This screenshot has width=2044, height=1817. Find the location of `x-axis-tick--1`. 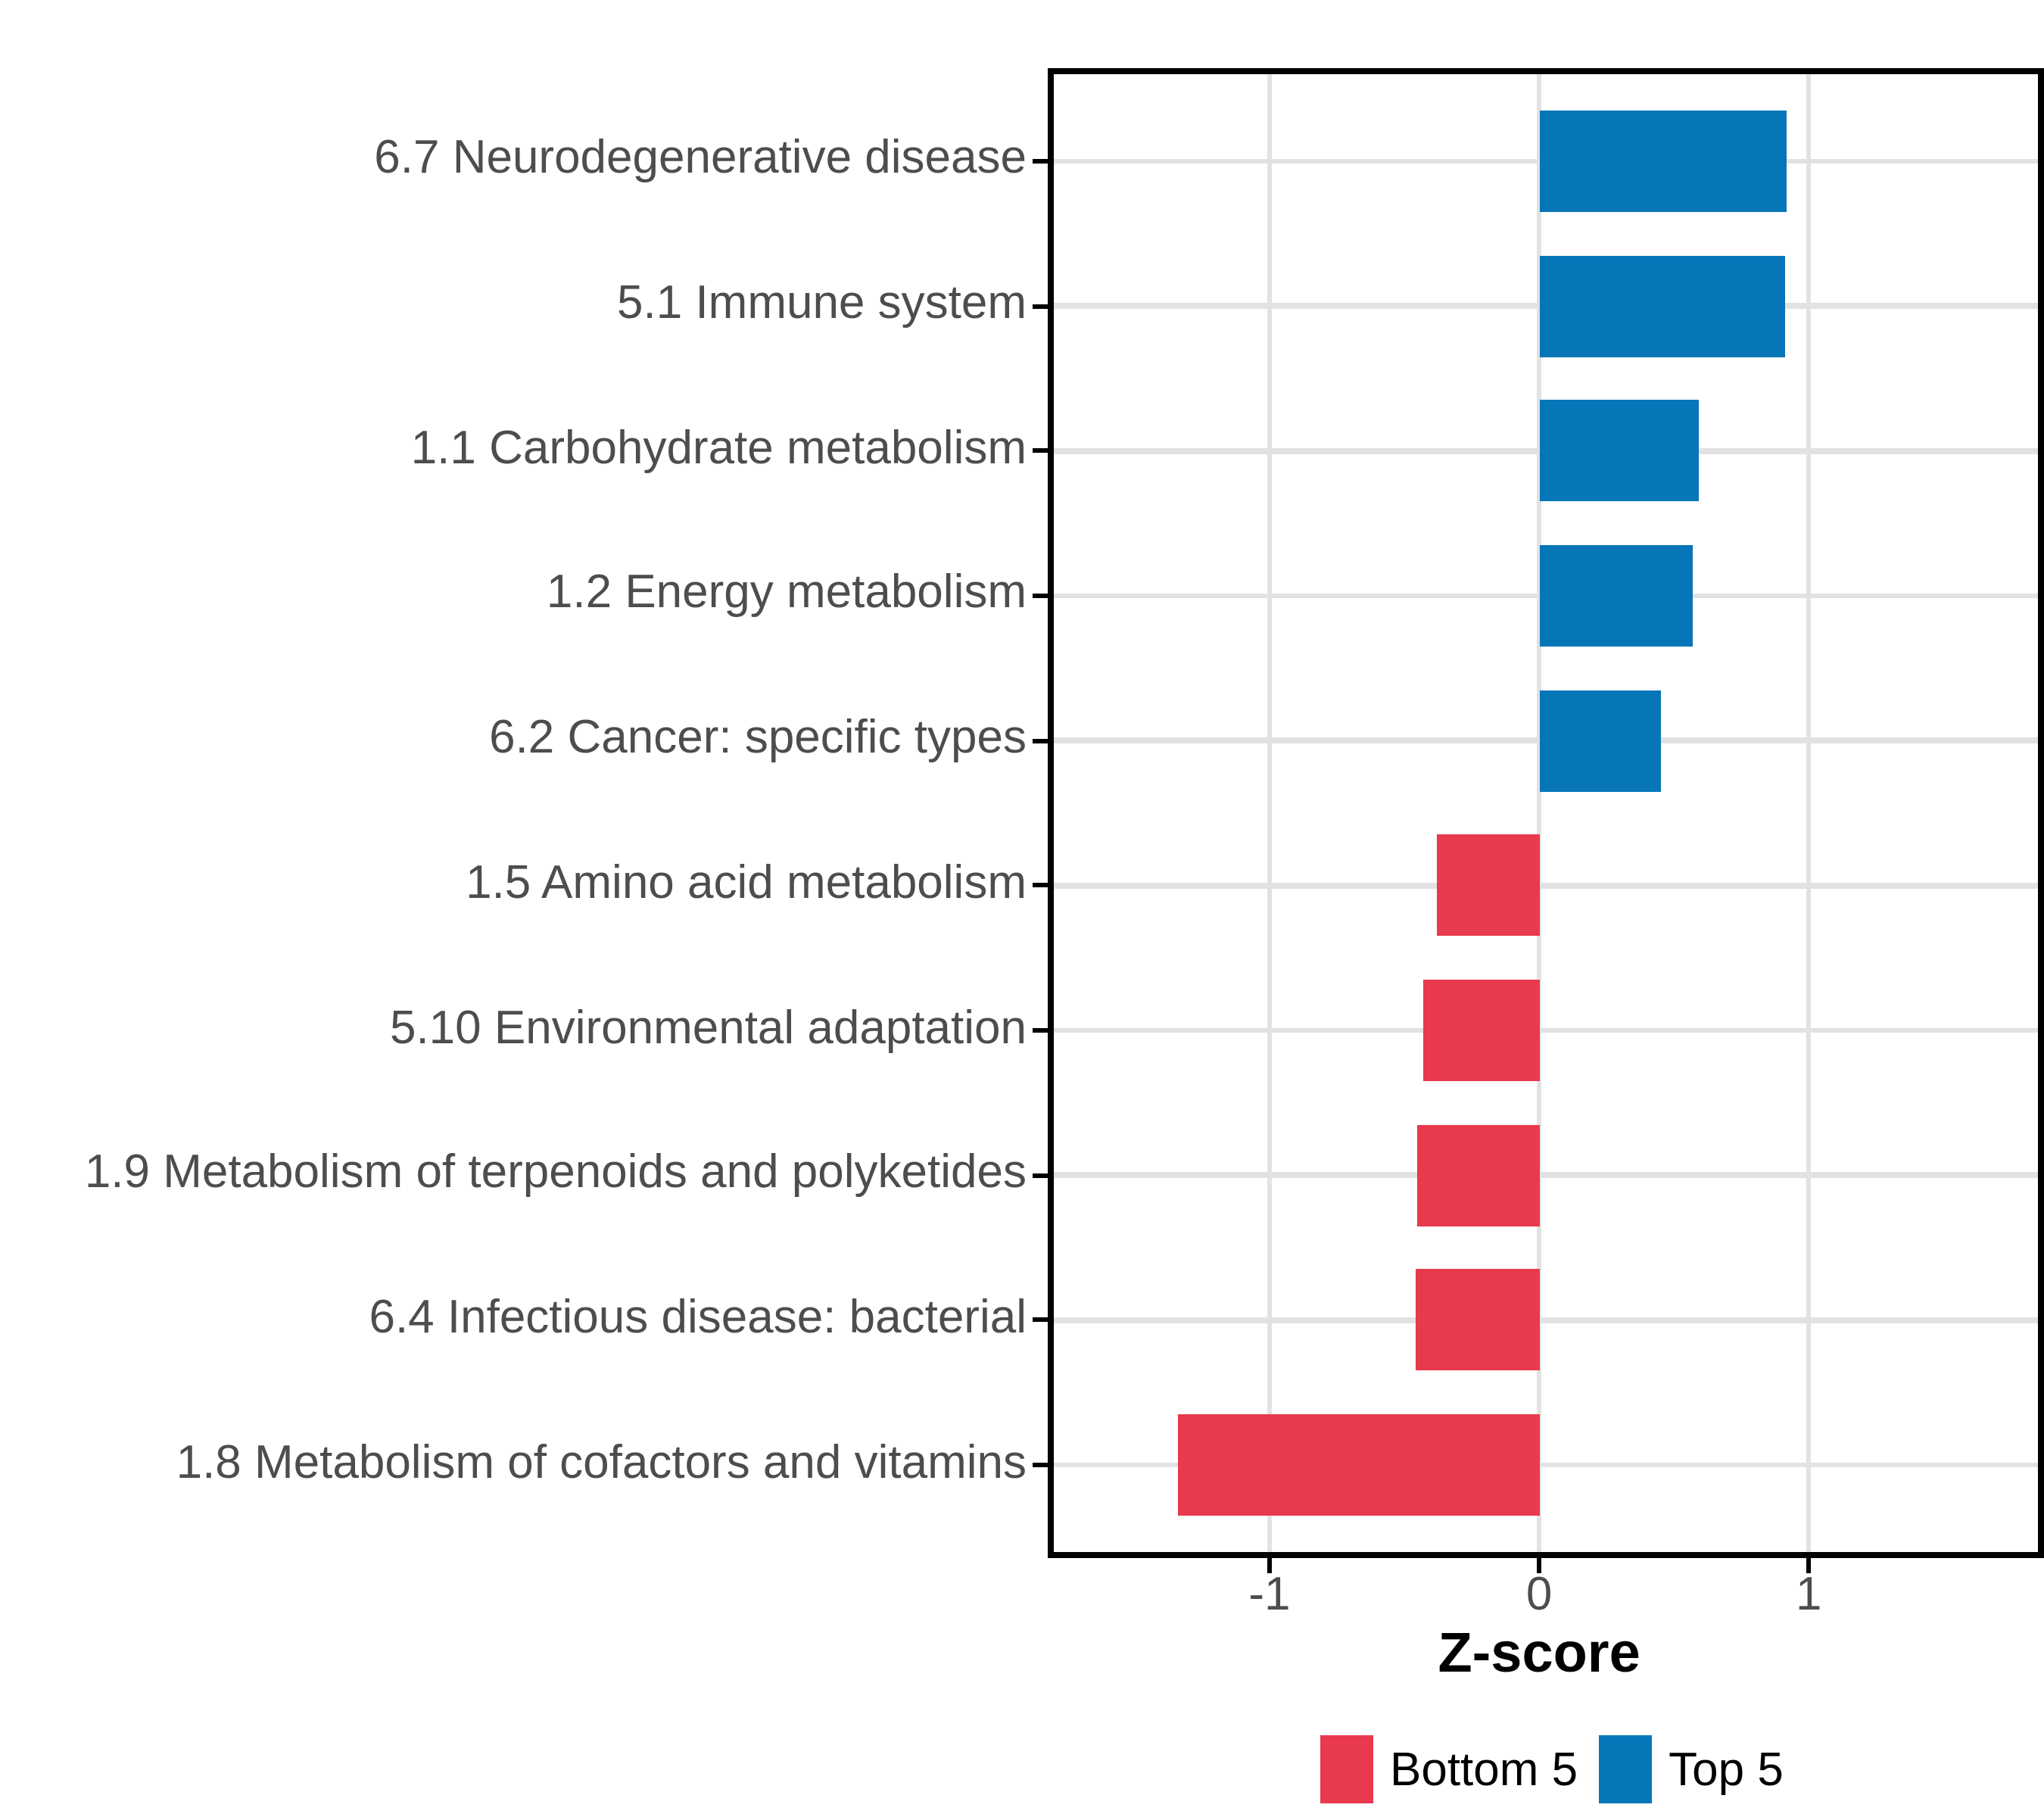

x-axis-tick--1 is located at coordinates (1269, 1566).